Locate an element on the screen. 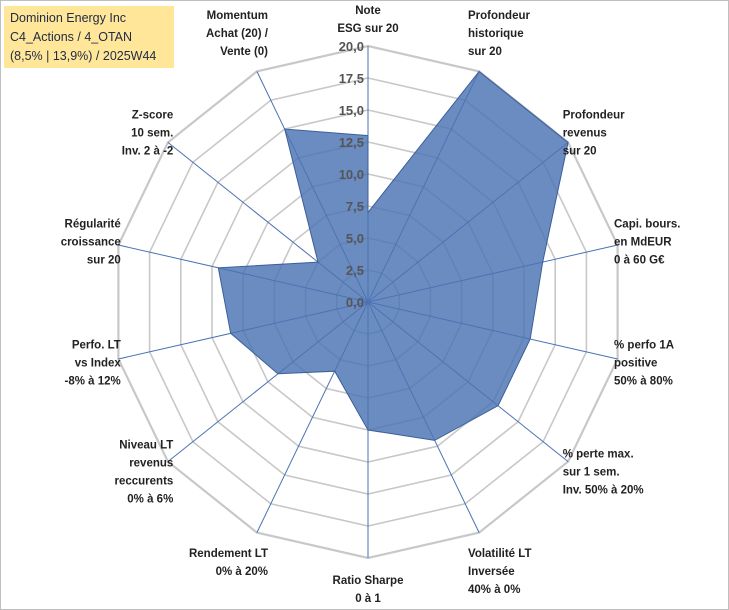 The height and width of the screenshot is (610, 729). tick-label: 7,5 is located at coordinates (355, 206).